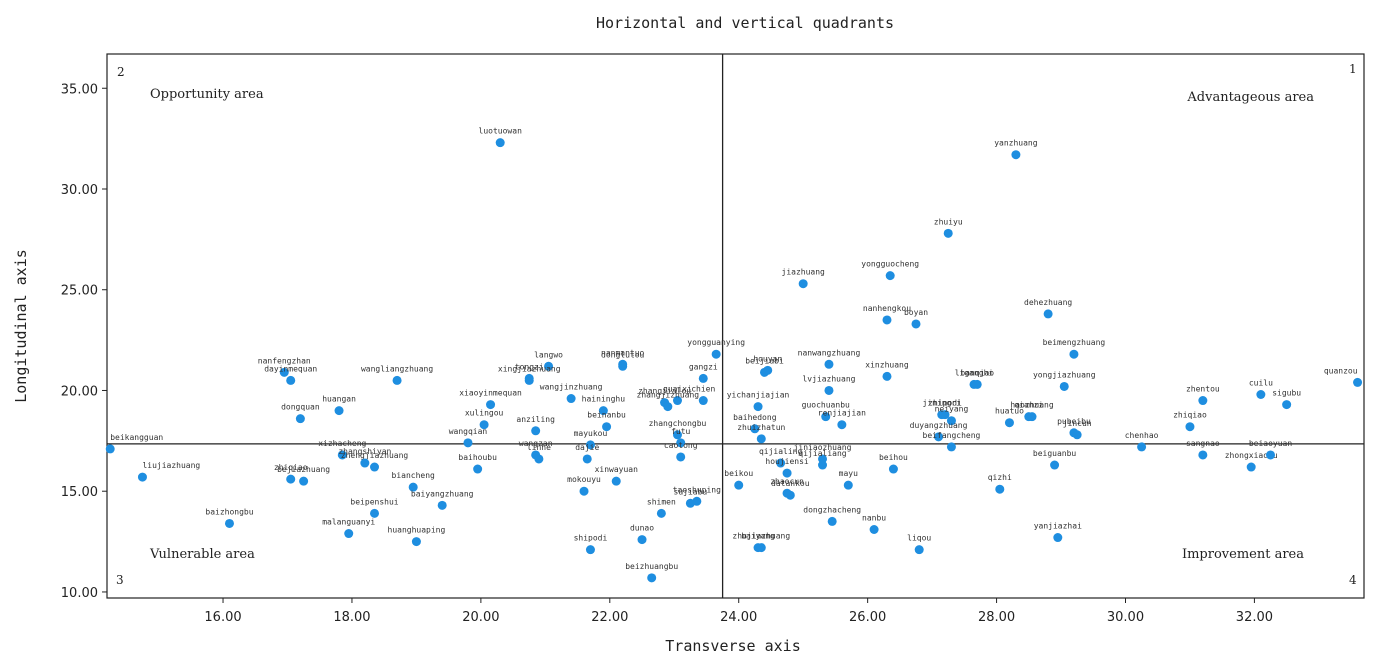 This screenshot has width=1373, height=657. Describe the element at coordinates (1055, 453) in the screenshot. I see `point-label: beiguanbu` at that location.